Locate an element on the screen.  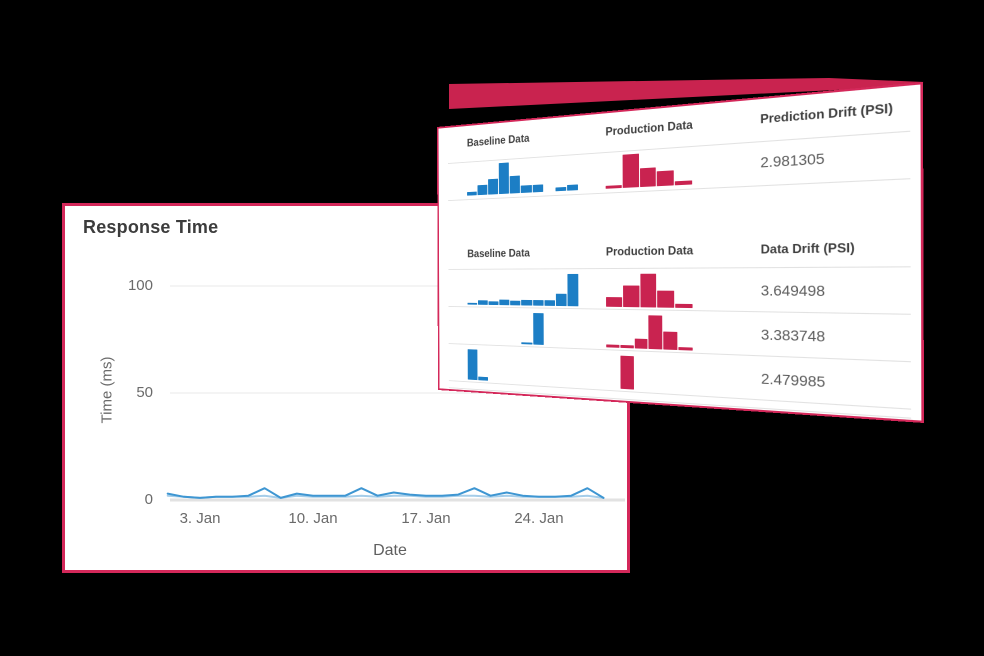
drift-value: 3.649498 is located at coordinates (793, 291).